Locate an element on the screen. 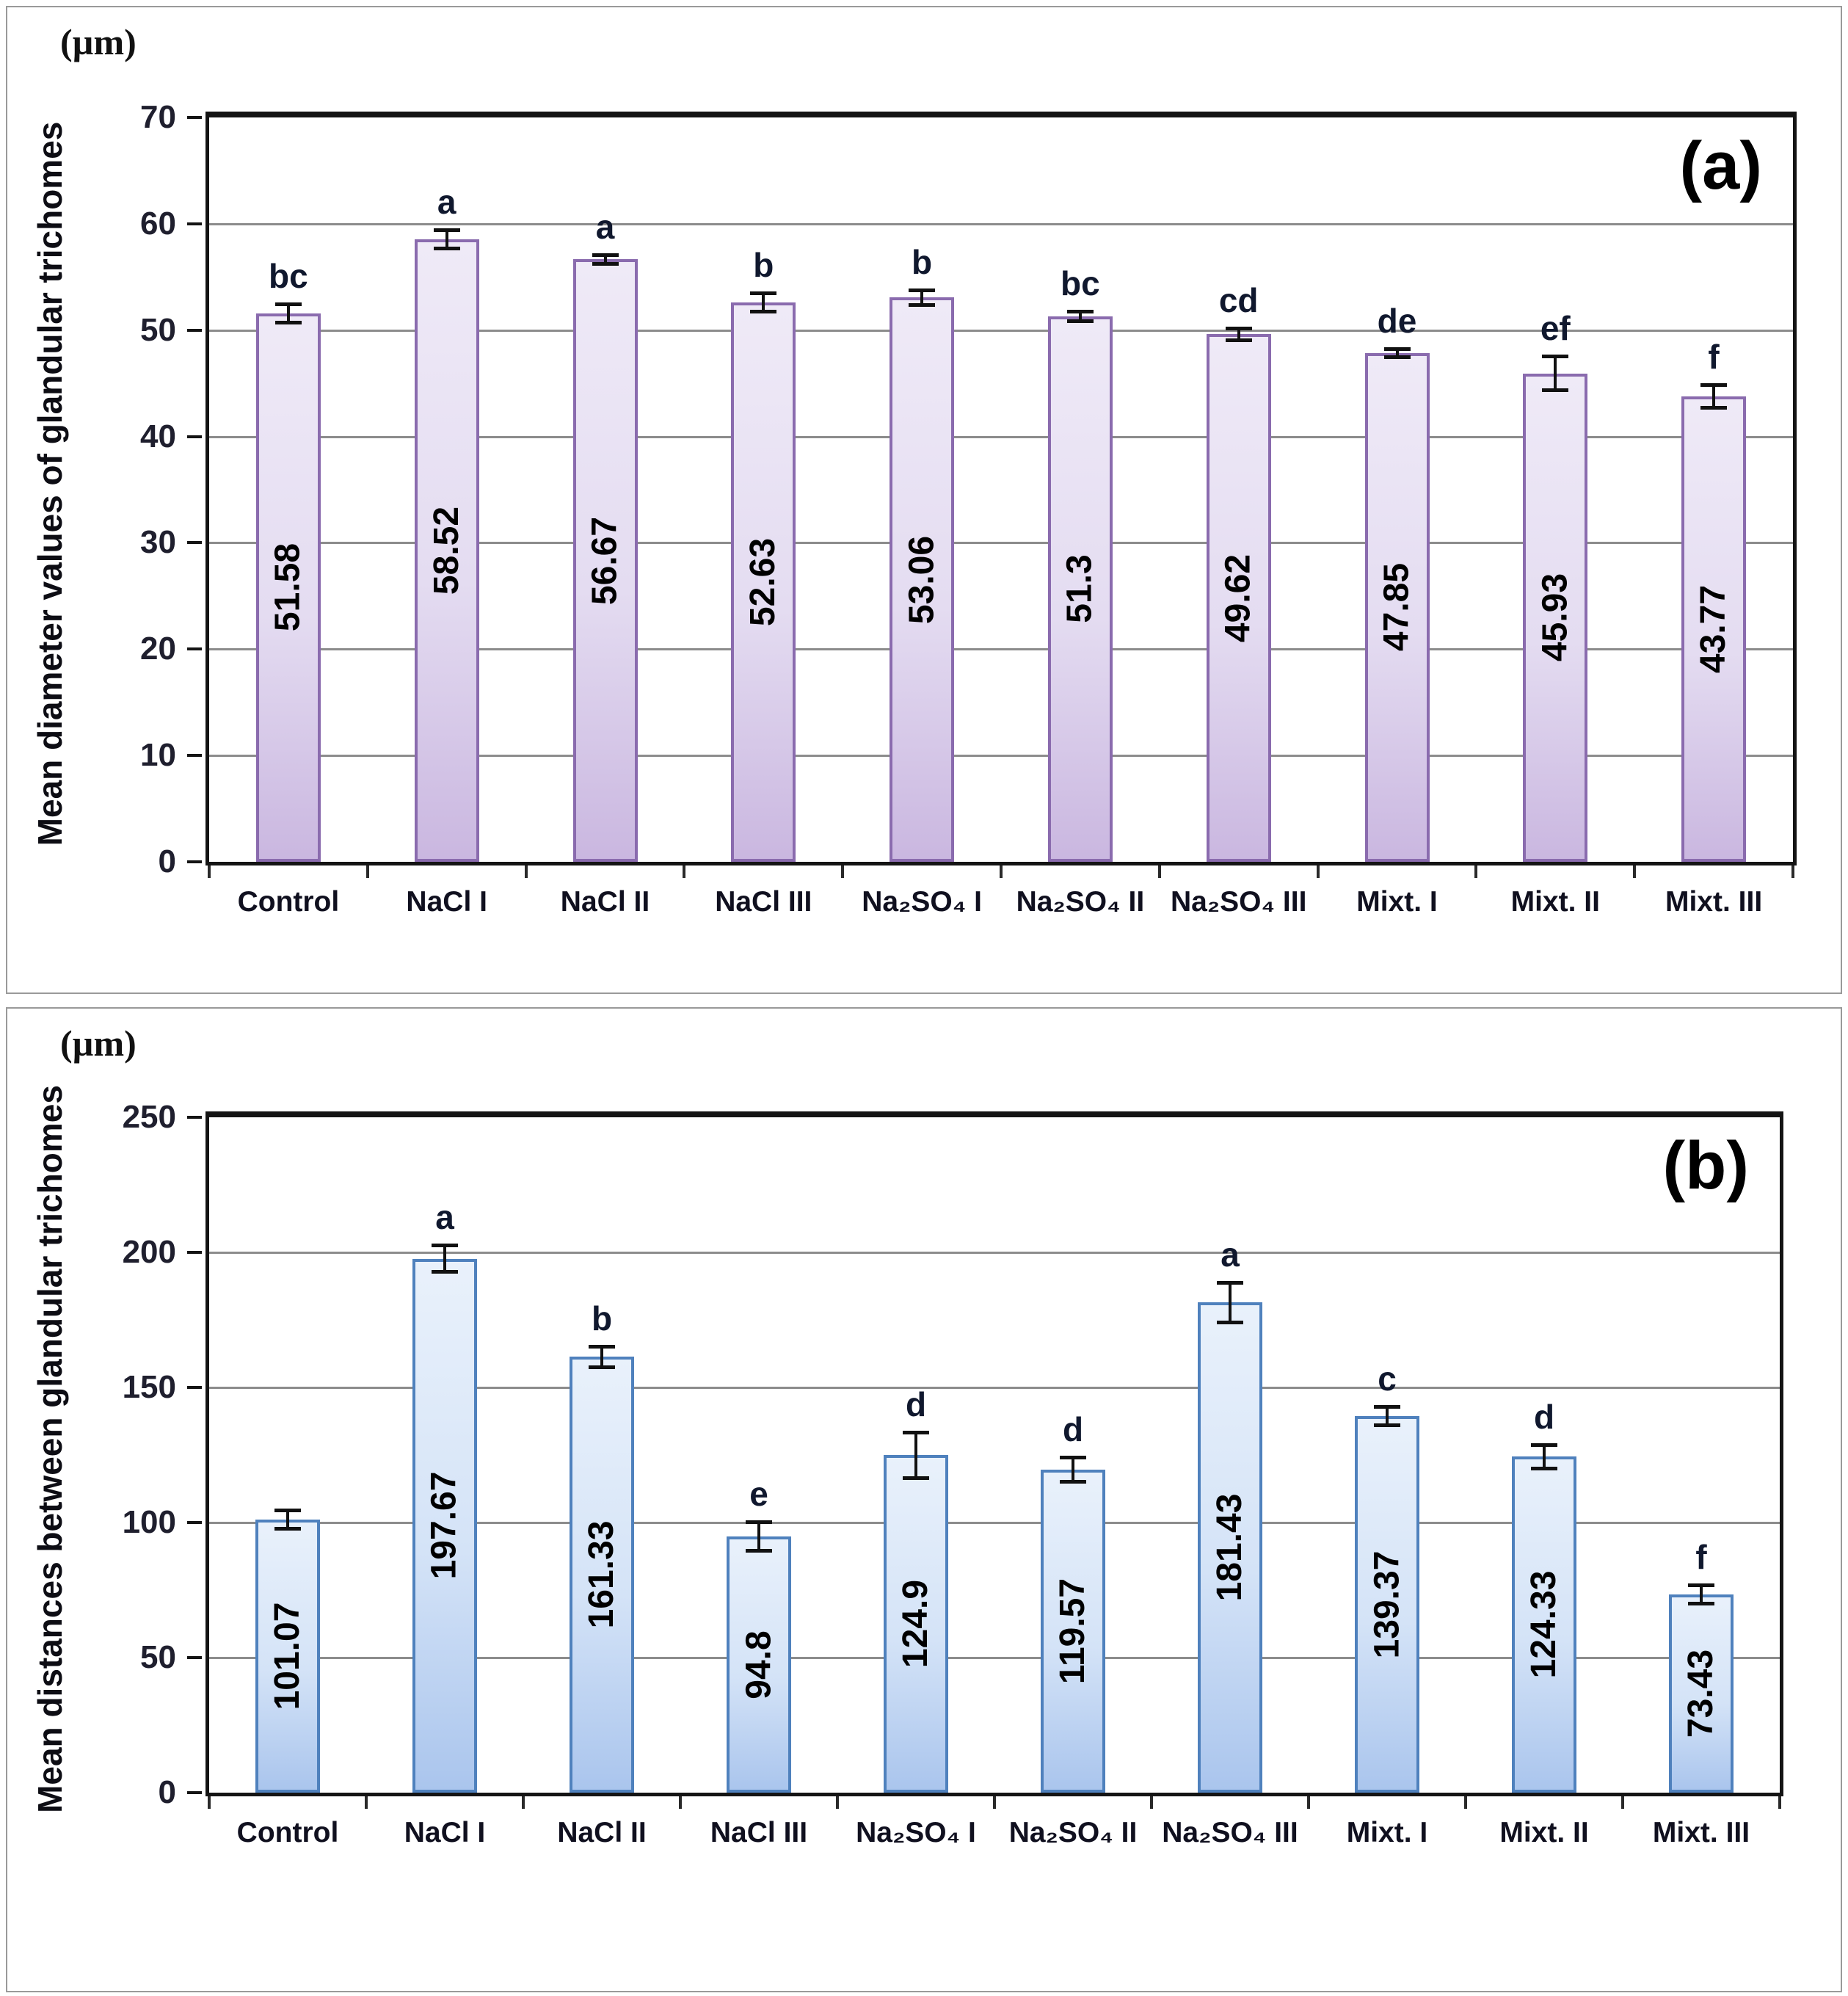 This screenshot has width=1848, height=1996. bar-value-label: 124.33 is located at coordinates (1543, 1624).